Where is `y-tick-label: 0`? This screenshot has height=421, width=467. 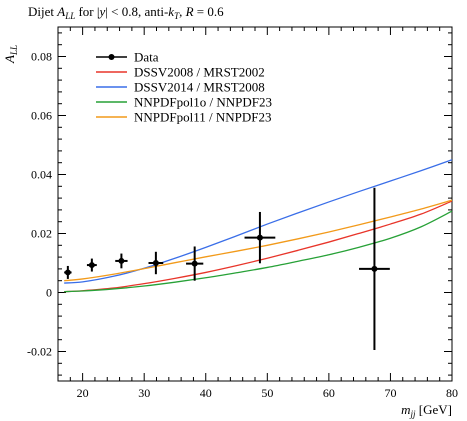
y-tick-label: 0 is located at coordinates (49, 293).